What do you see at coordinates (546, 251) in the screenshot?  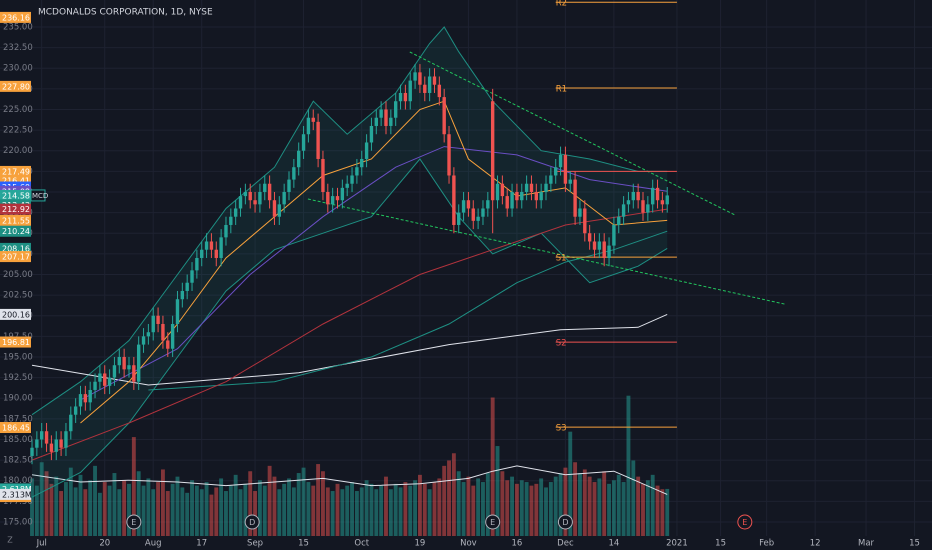 I see `trend-line` at bounding box center [546, 251].